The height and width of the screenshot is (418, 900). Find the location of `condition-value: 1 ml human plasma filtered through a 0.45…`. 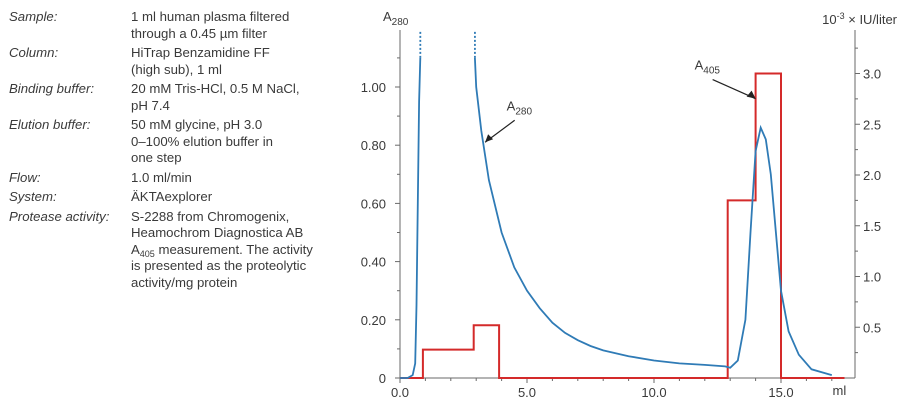

condition-value: 1 ml human plasma filtered through a 0.45… is located at coordinates (241, 25).